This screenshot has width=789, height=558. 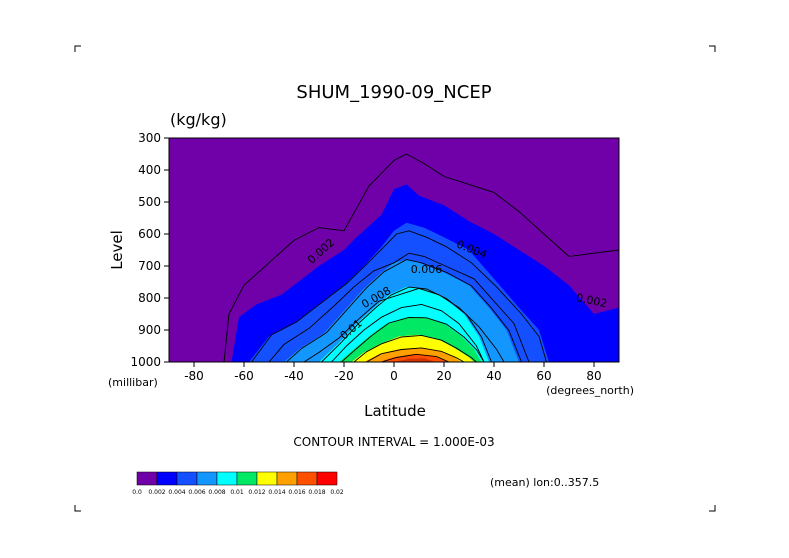 I want to click on colorbar-label: 0.002, so click(x=156, y=492).